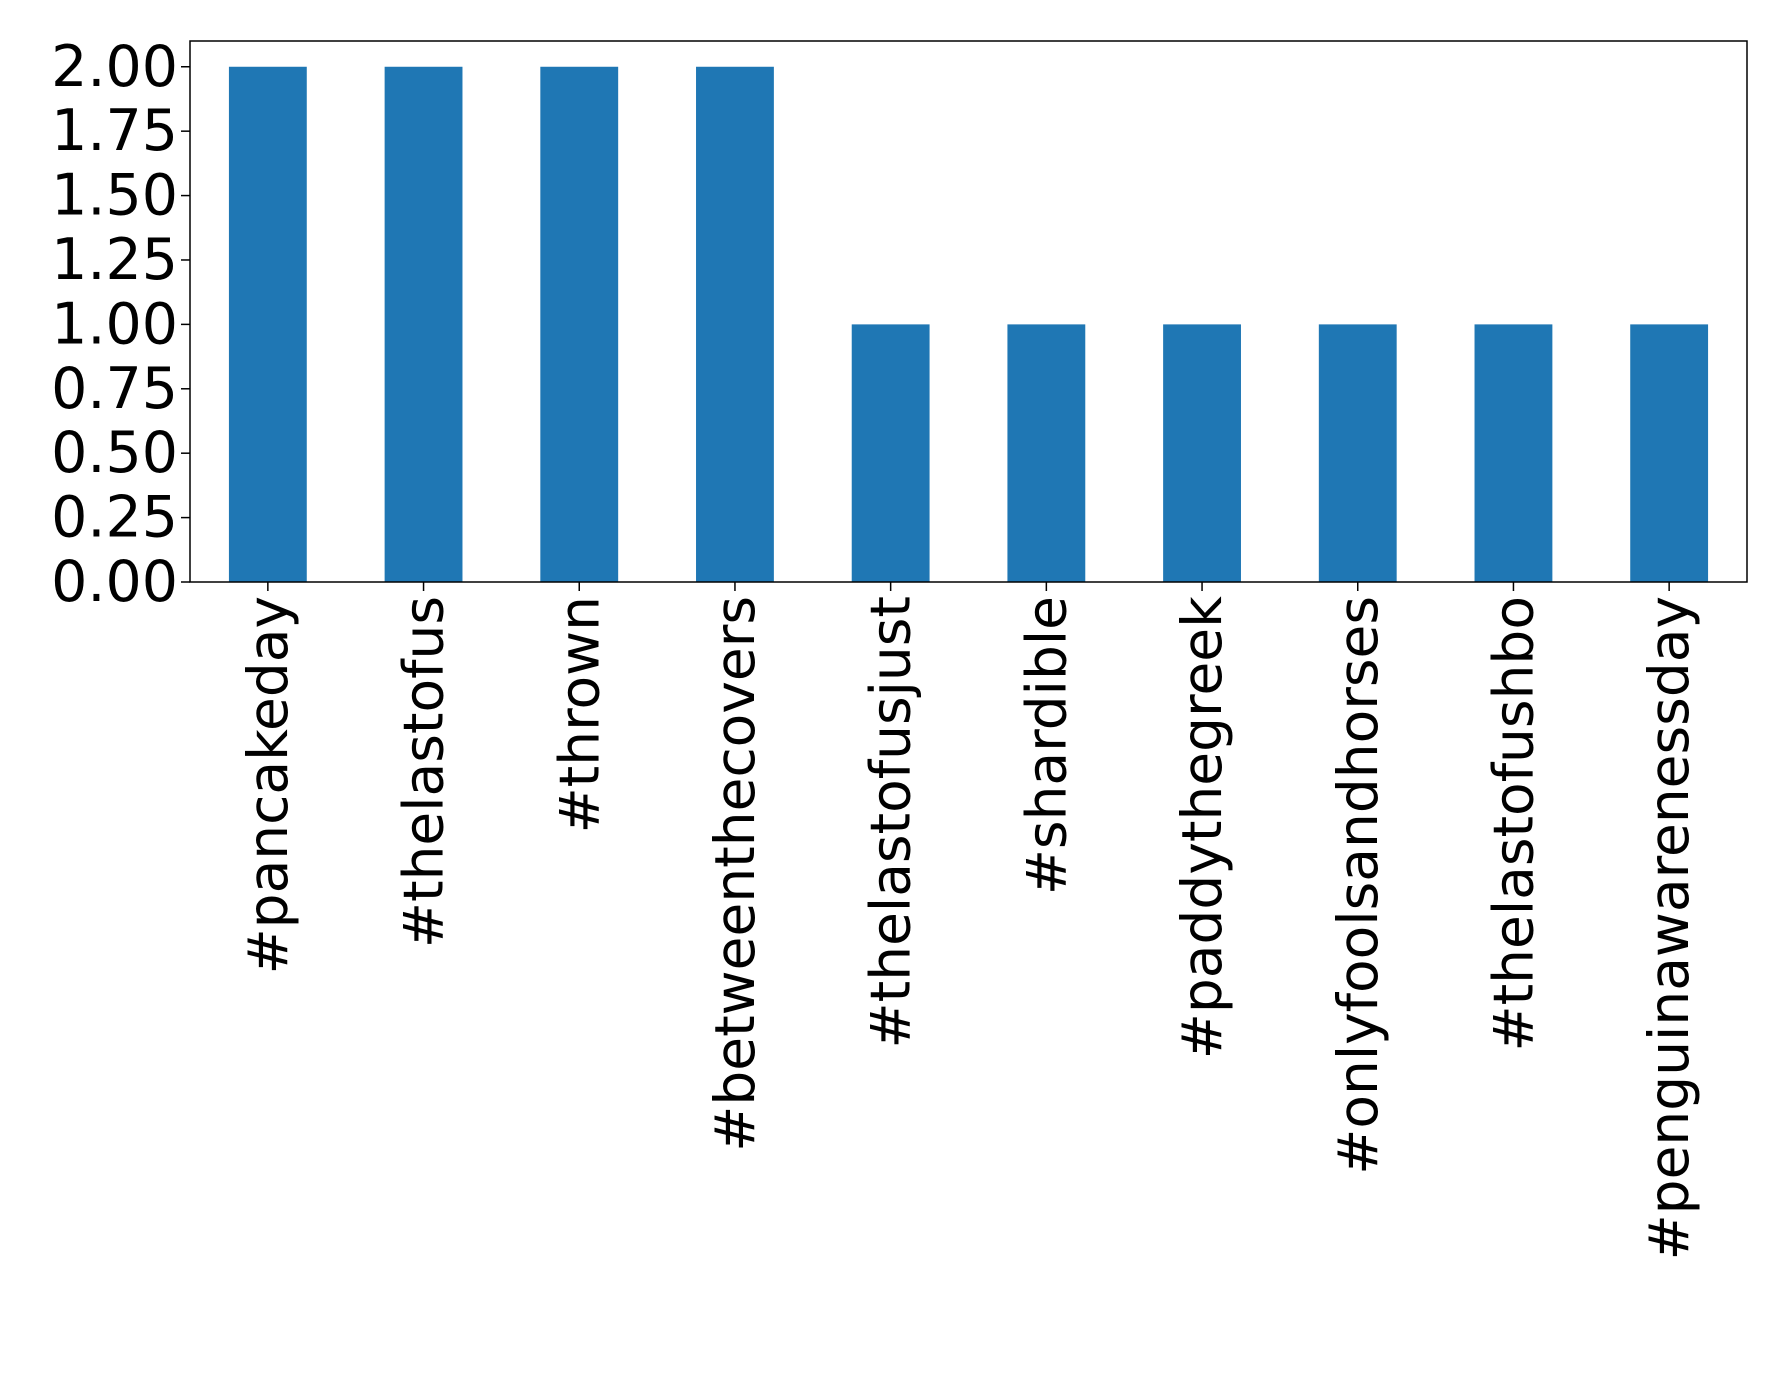 This screenshot has height=1383, width=1778. Describe the element at coordinates (114, 518) in the screenshot. I see `y-tick-label: 0.25` at that location.